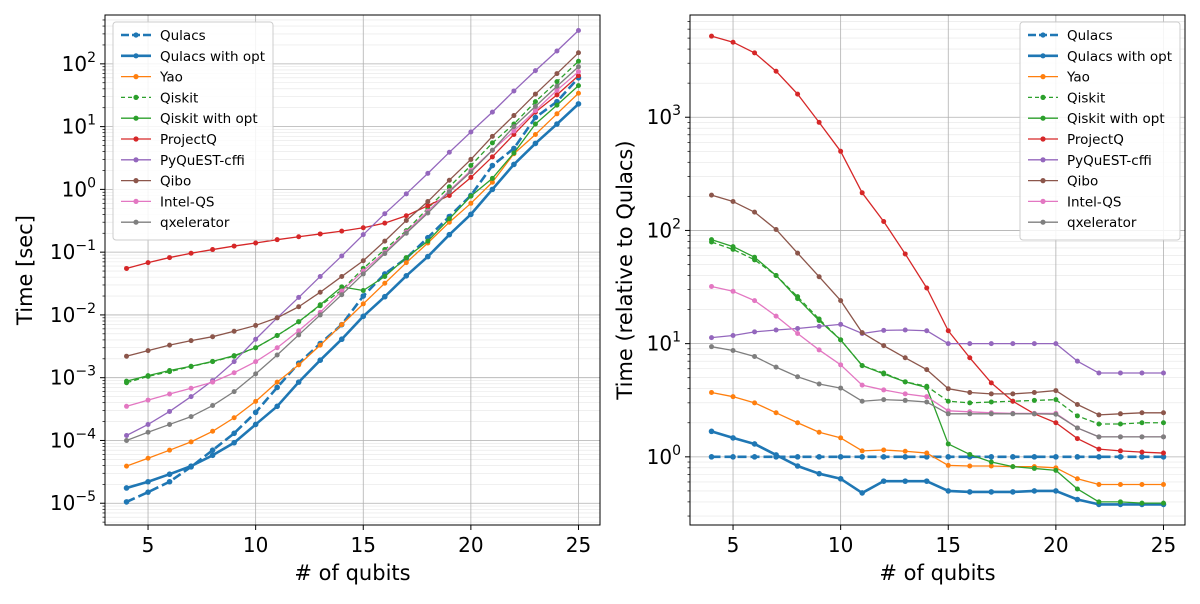 This screenshot has height=604, width=1200. What do you see at coordinates (578, 545) in the screenshot?
I see `x-tick-label: 25` at bounding box center [578, 545].